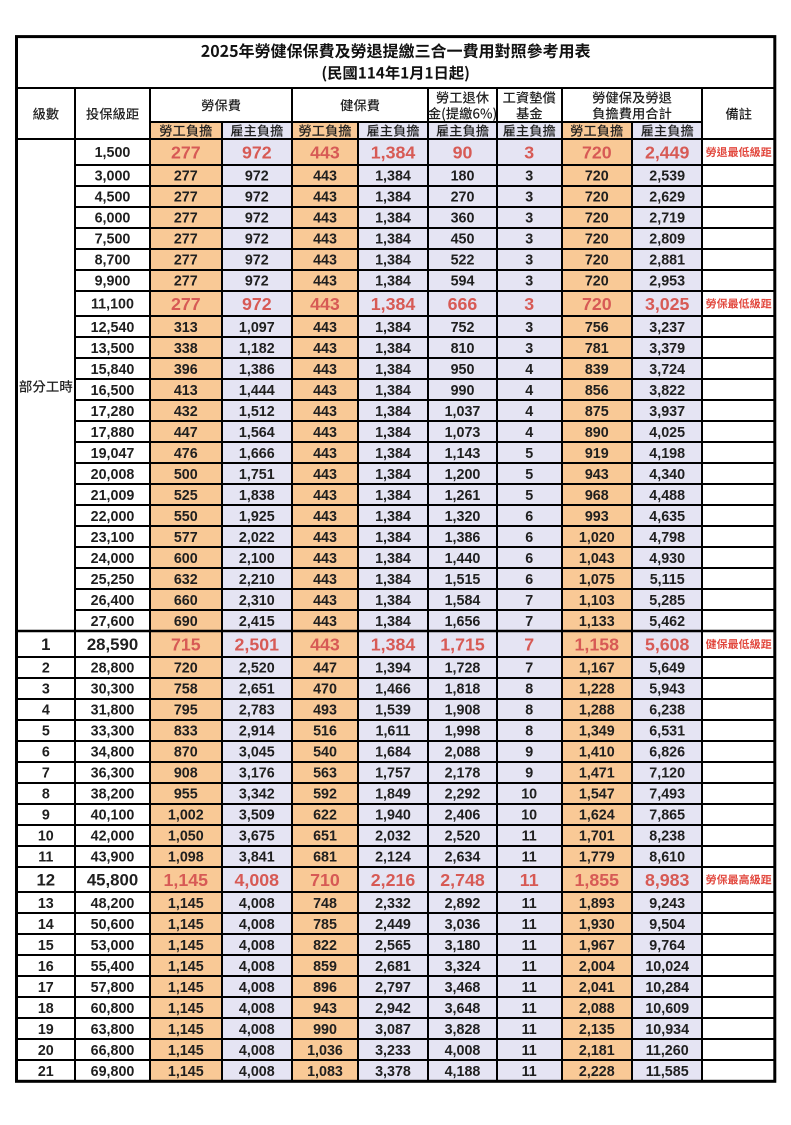 This screenshot has width=791, height=1125. Describe the element at coordinates (463, 1030) in the screenshot. I see `svg-text: 3,828` at that location.